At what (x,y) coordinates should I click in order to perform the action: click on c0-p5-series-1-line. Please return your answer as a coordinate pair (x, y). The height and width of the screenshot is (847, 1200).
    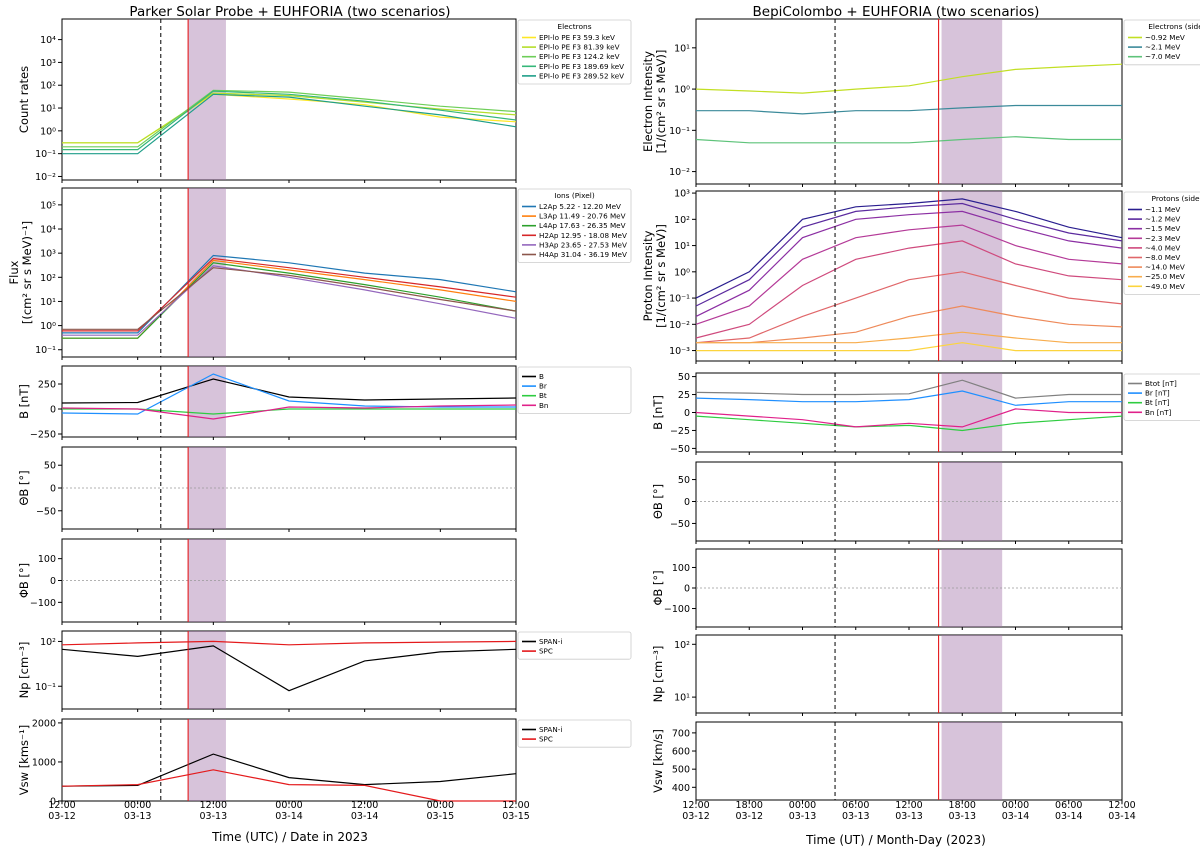
    Looking at the image, I should click on (289, 643).